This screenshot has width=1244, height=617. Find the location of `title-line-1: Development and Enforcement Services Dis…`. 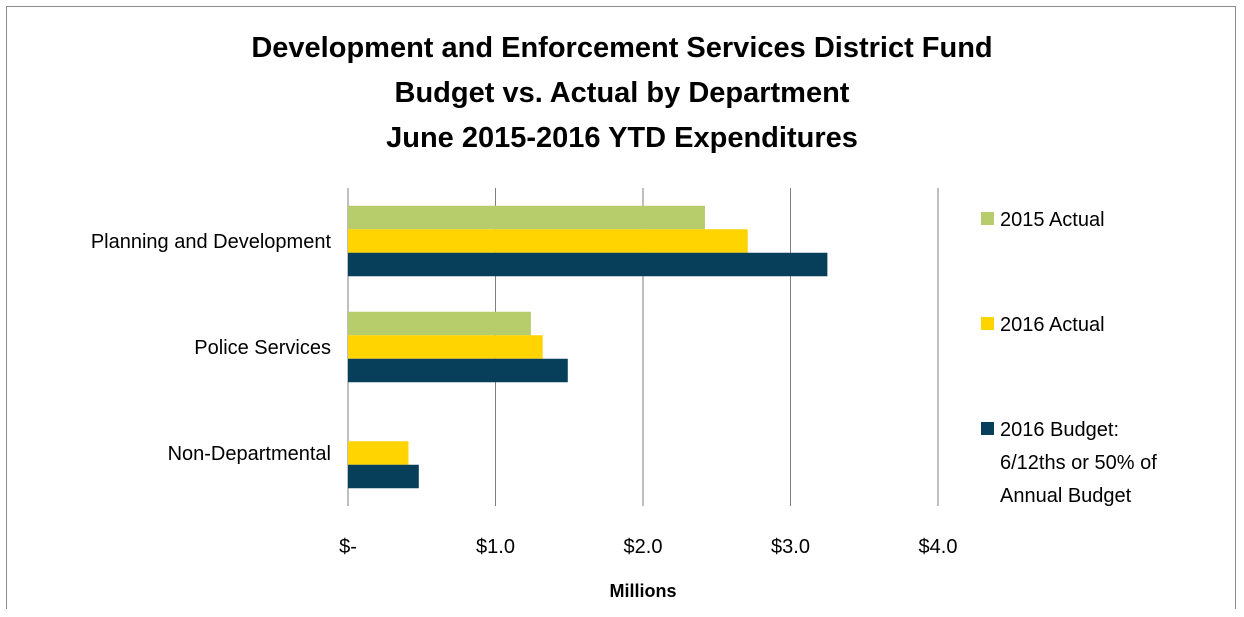

title-line-1: Development and Enforcement Services Dis… is located at coordinates (622, 48).